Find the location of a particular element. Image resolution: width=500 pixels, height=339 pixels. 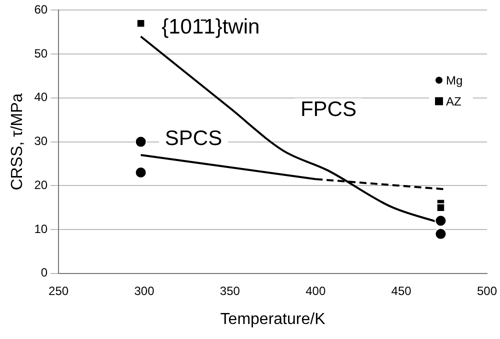

y-tick-label: 20 is located at coordinates (41, 185).